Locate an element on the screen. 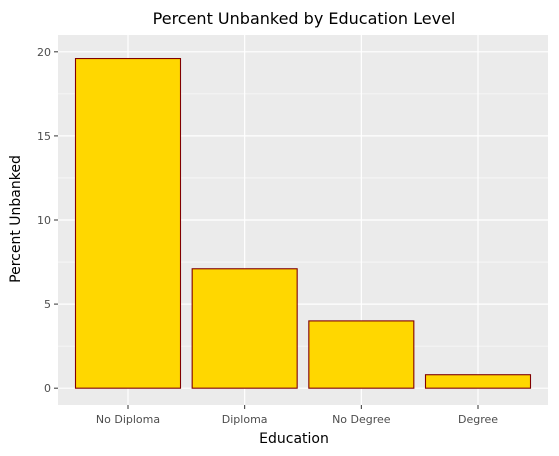 This screenshot has width=559, height=456. bar-diploma is located at coordinates (244, 328).